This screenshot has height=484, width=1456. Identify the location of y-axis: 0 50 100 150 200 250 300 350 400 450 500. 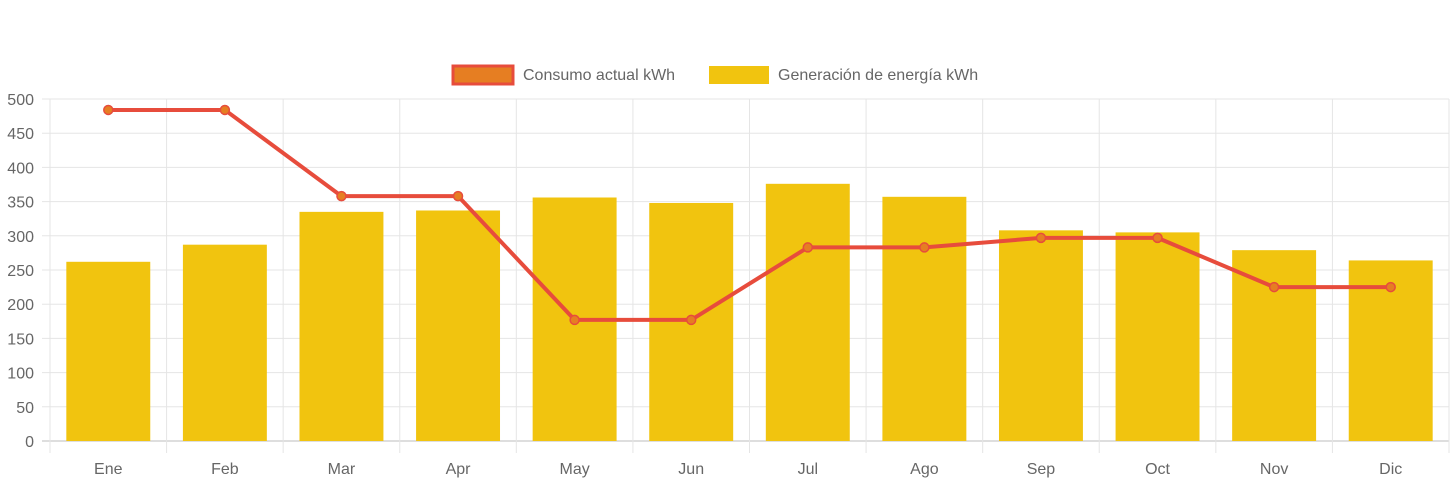
(20, 271).